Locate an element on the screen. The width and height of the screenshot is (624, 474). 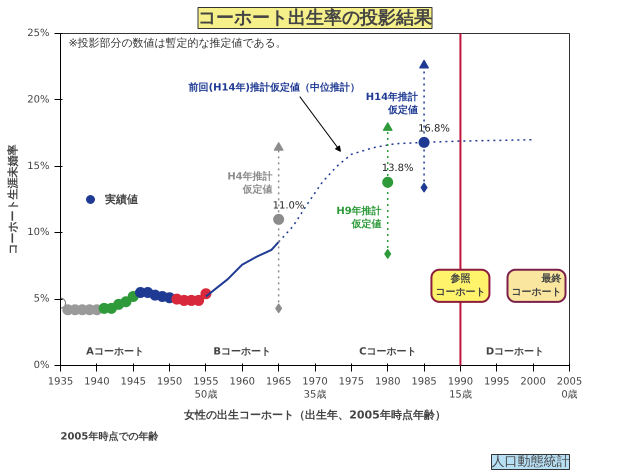
annotation: 最終コーホート is located at coordinates (537, 285).